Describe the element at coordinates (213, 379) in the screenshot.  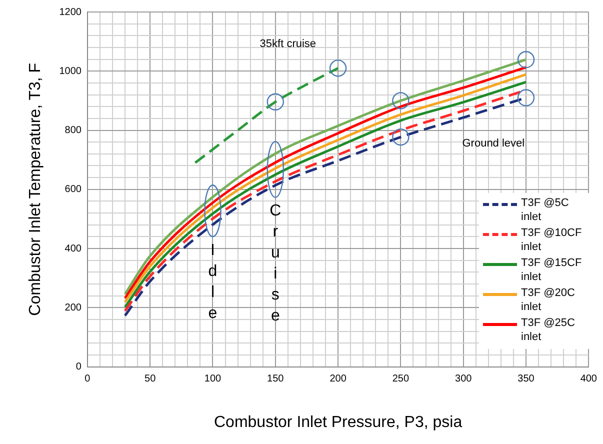
I see `x-tick-label: 100` at that location.